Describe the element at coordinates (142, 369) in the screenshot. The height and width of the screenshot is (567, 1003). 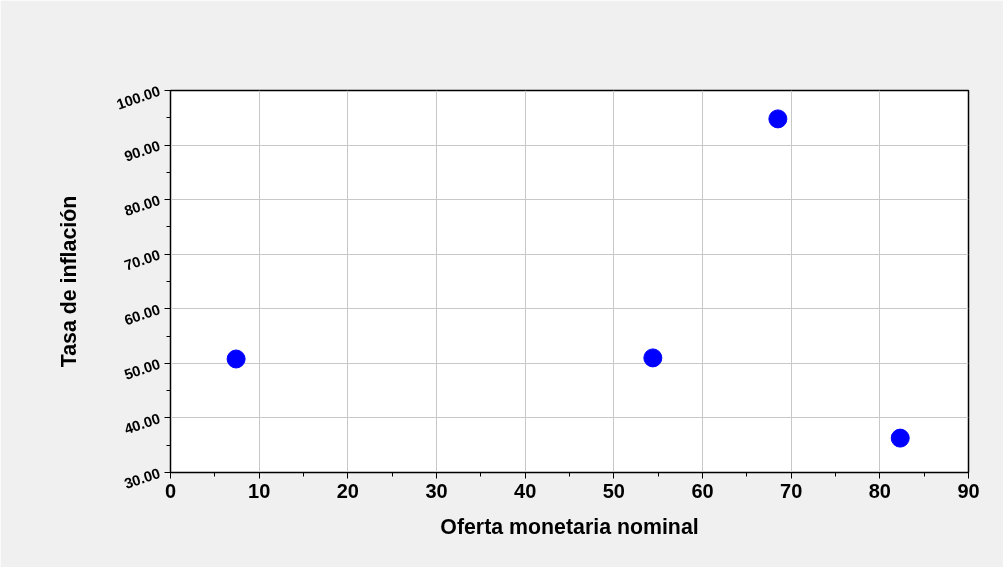
I see `y-tick-label: 50.00` at that location.